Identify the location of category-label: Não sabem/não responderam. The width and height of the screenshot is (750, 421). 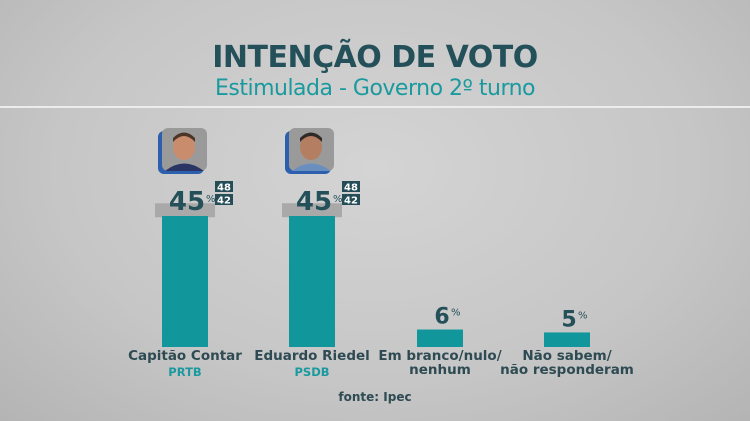
(567, 363).